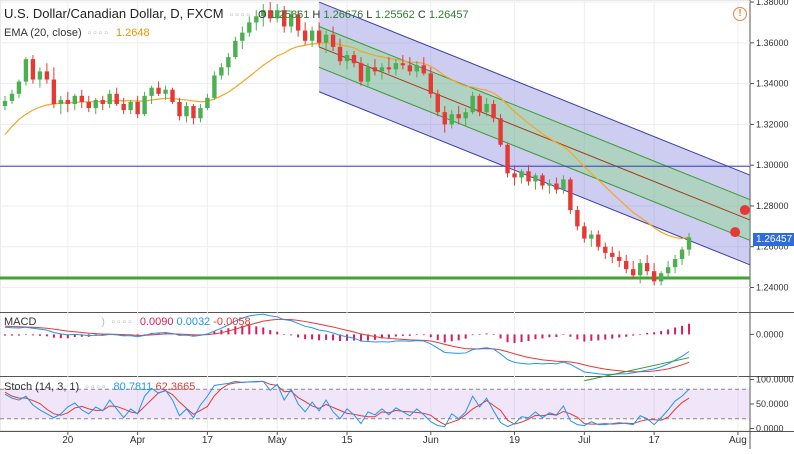 This screenshot has height=454, width=794. Describe the element at coordinates (316, 15) in the screenshot. I see `ohlc-high-label: H` at that location.